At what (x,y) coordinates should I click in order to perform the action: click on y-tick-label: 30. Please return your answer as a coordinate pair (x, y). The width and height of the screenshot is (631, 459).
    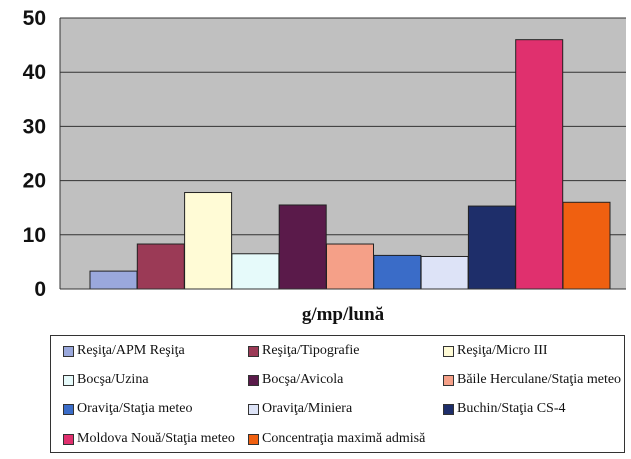
    Looking at the image, I should click on (34, 126).